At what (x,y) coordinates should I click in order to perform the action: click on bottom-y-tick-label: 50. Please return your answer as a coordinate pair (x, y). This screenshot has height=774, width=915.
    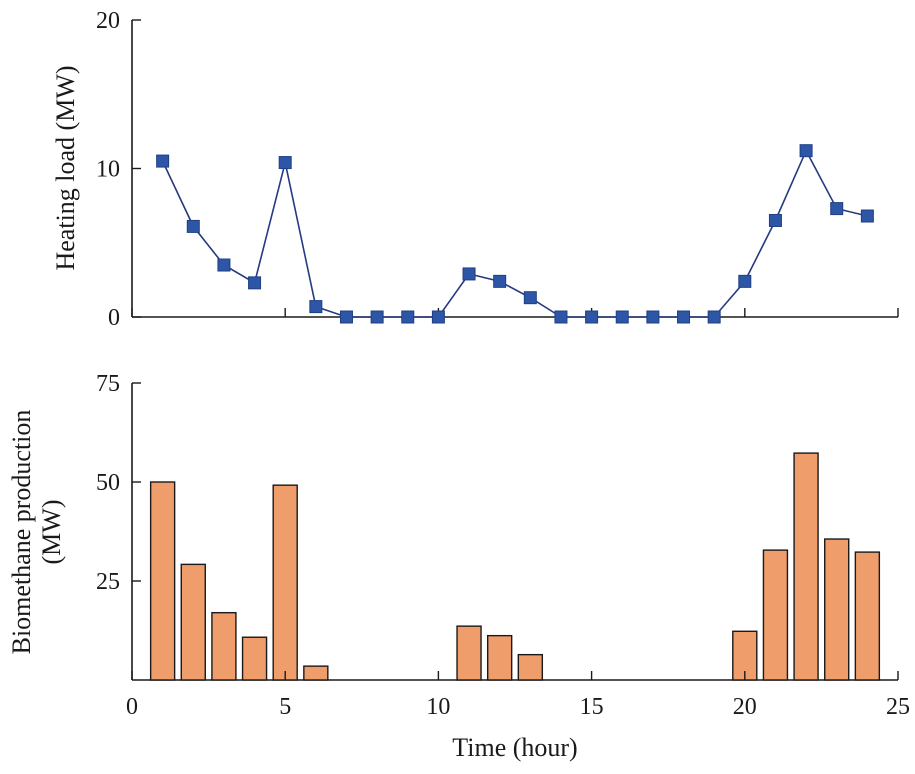
    Looking at the image, I should click on (108, 483).